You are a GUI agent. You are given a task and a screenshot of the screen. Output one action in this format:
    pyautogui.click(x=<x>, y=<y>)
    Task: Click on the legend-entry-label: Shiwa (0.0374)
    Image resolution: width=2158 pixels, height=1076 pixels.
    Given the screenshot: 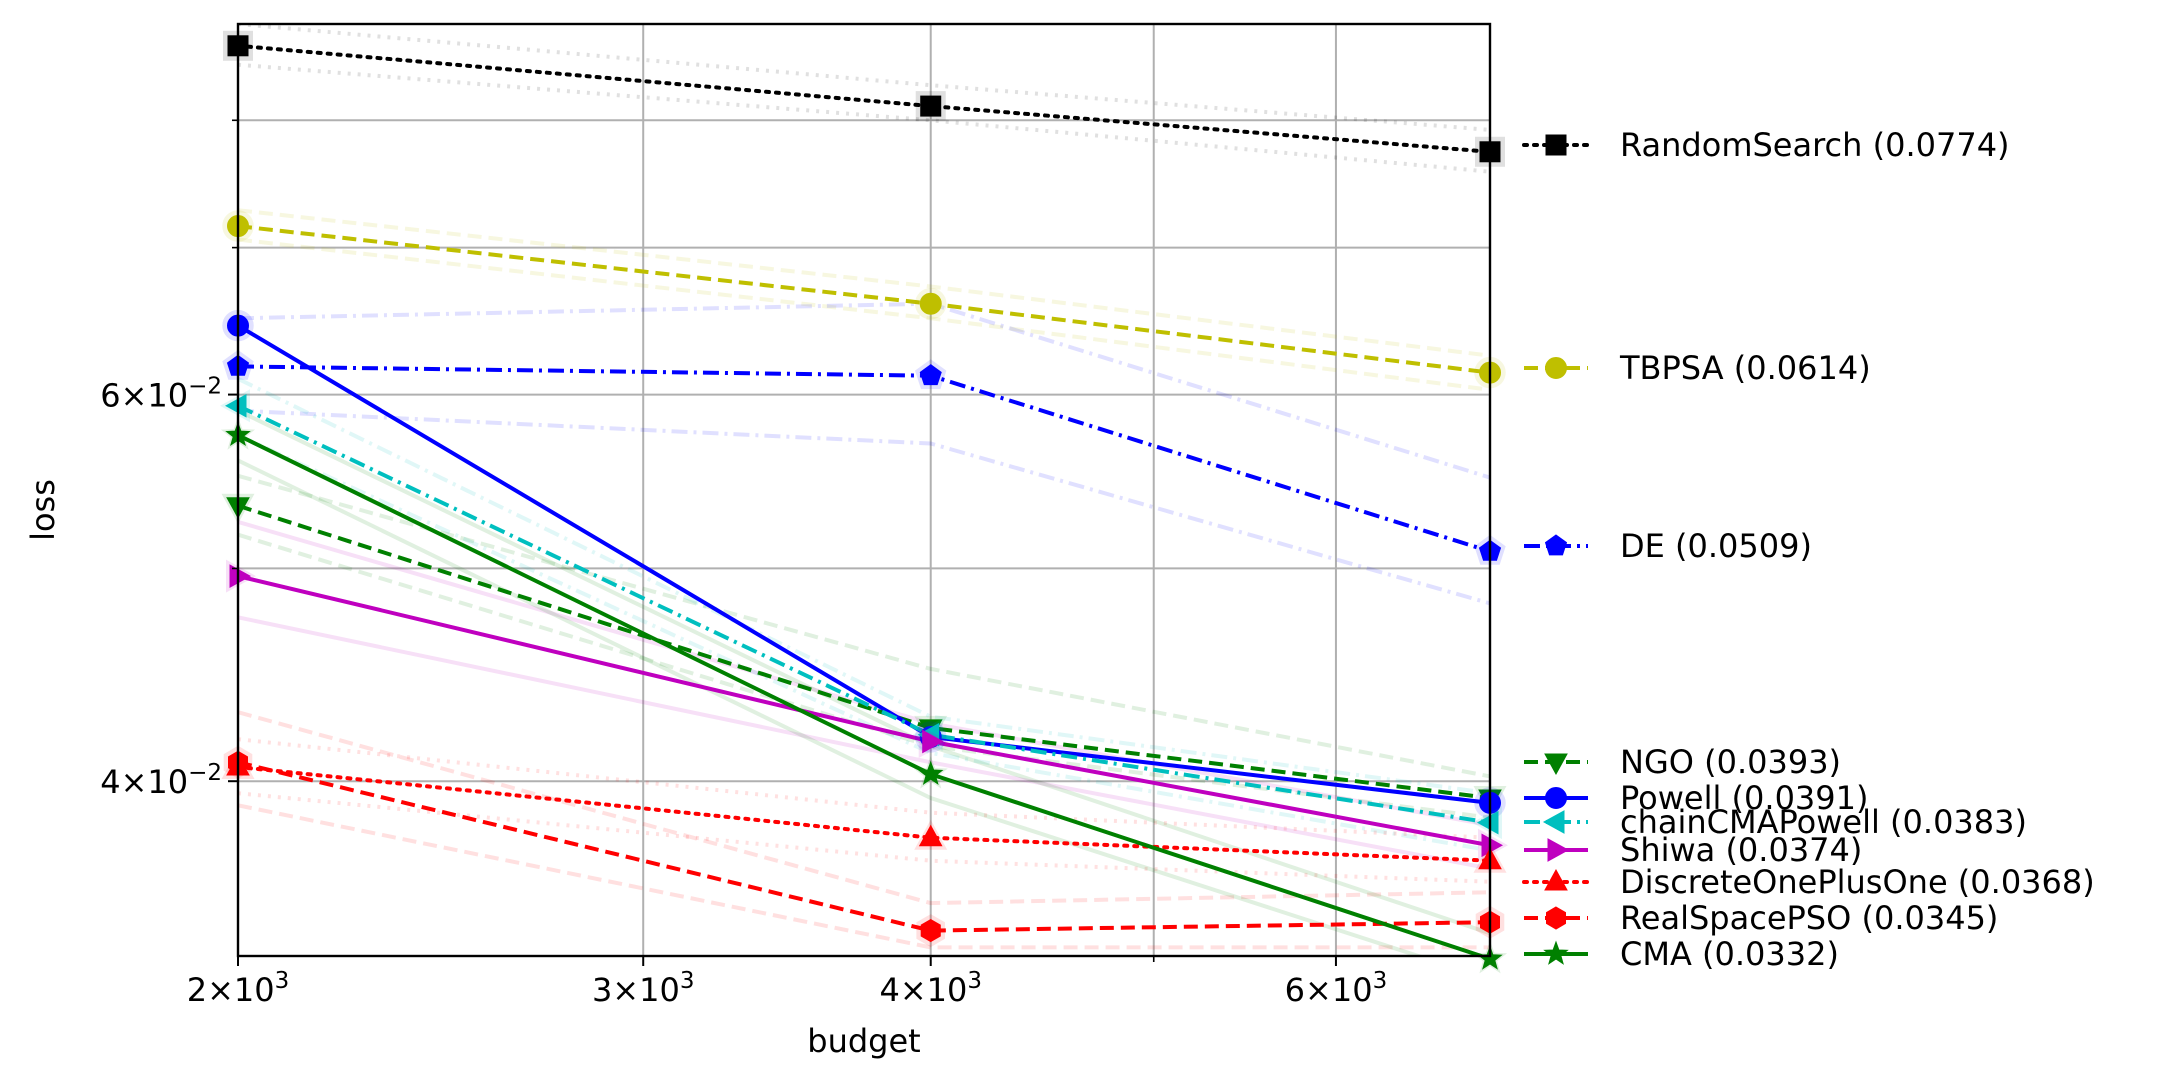 What is the action you would take?
    pyautogui.click(x=1741, y=850)
    